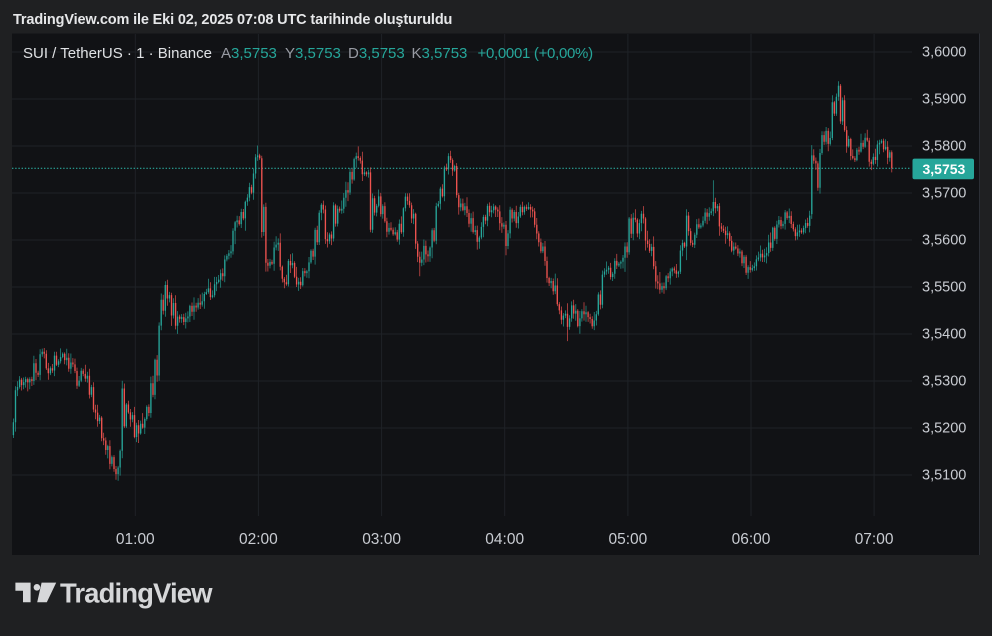  Describe the element at coordinates (751, 539) in the screenshot. I see `svg-text: 06:00` at that location.